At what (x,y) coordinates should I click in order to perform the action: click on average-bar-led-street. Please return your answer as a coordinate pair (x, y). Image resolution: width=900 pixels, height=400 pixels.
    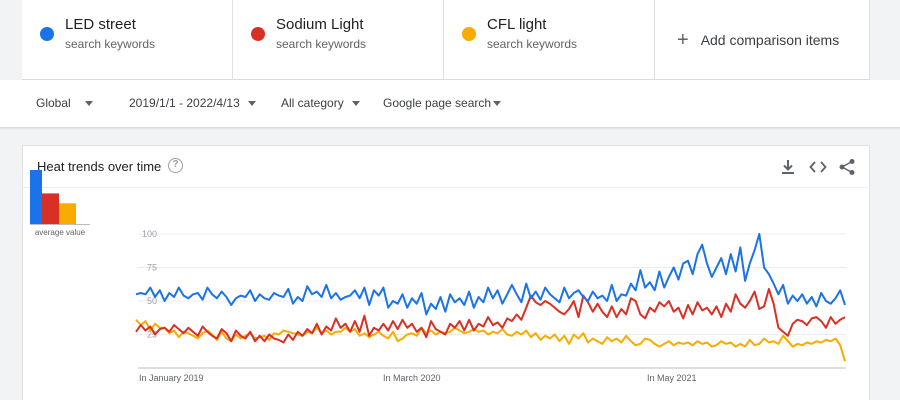
    Looking at the image, I should click on (36, 197).